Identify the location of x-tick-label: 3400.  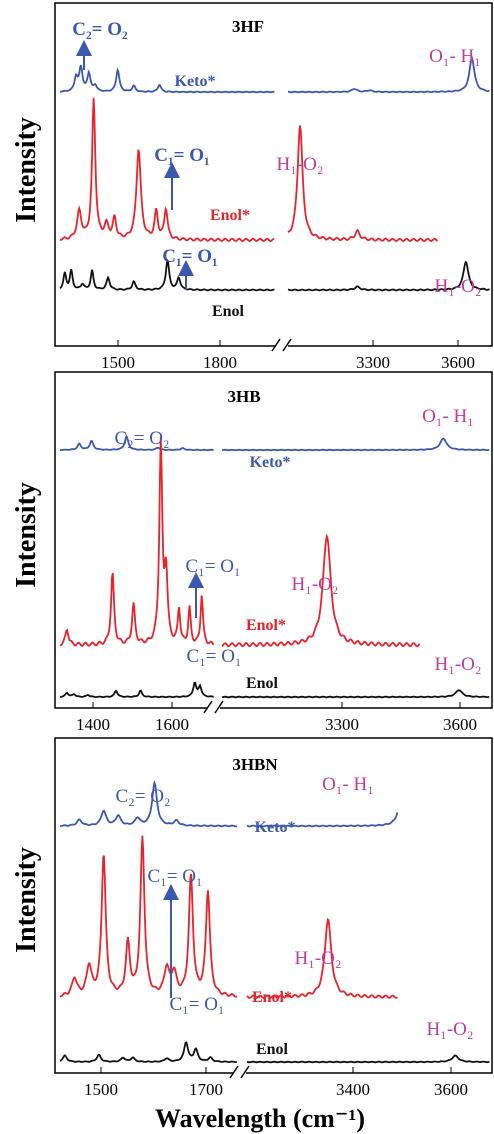
(353, 1089).